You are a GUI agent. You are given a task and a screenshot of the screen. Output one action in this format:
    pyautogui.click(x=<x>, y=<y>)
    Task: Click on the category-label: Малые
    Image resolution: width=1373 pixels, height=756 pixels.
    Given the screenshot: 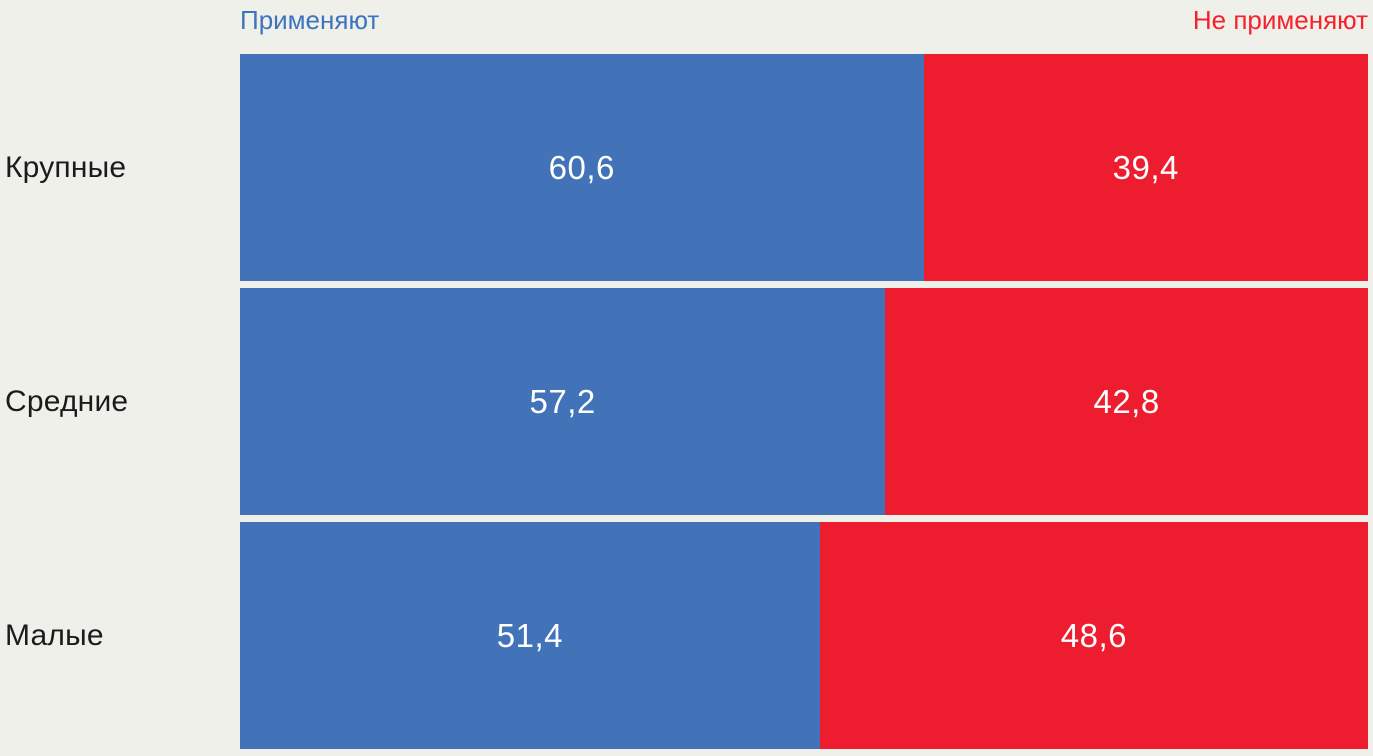 What is the action you would take?
    pyautogui.click(x=54, y=635)
    